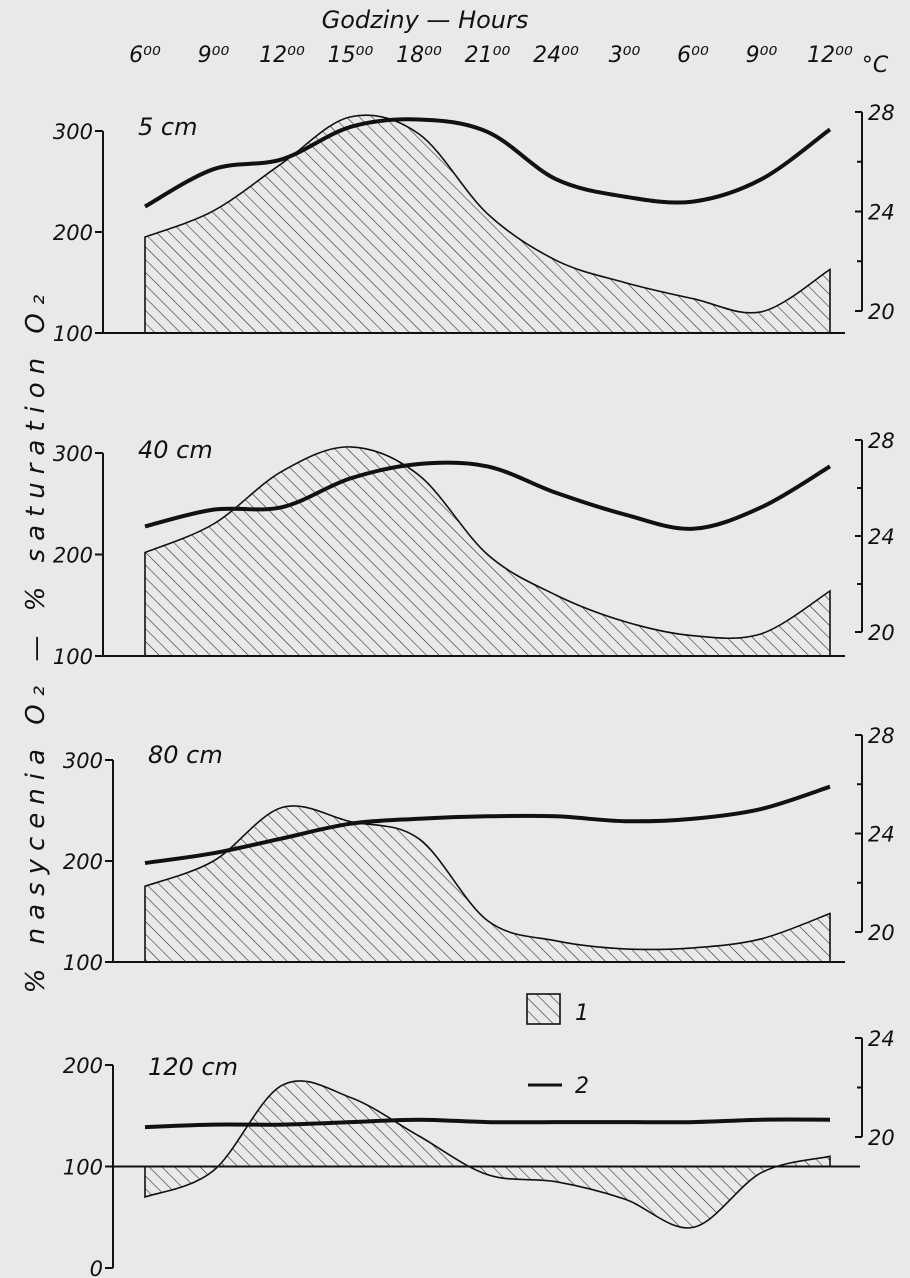  I want to click on left-tick-label: 0, so click(96, 1267).